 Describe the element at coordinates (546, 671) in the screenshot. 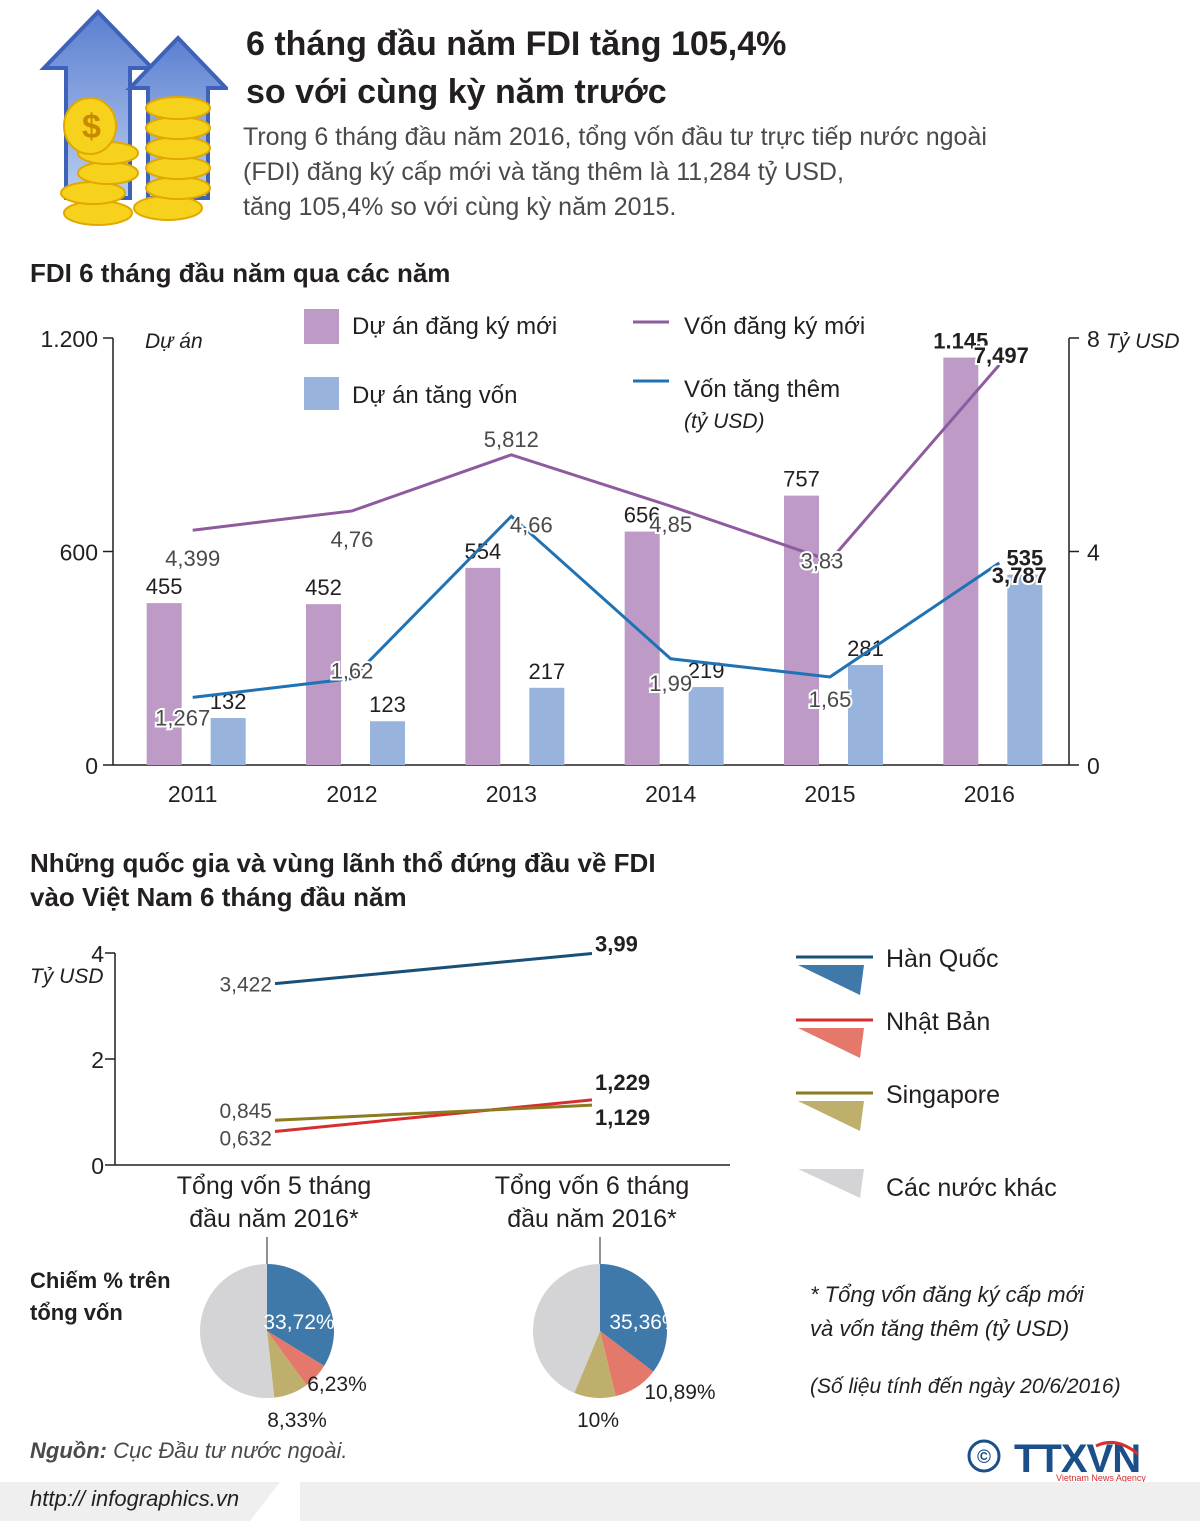

I see `bar-value-label: 217` at that location.